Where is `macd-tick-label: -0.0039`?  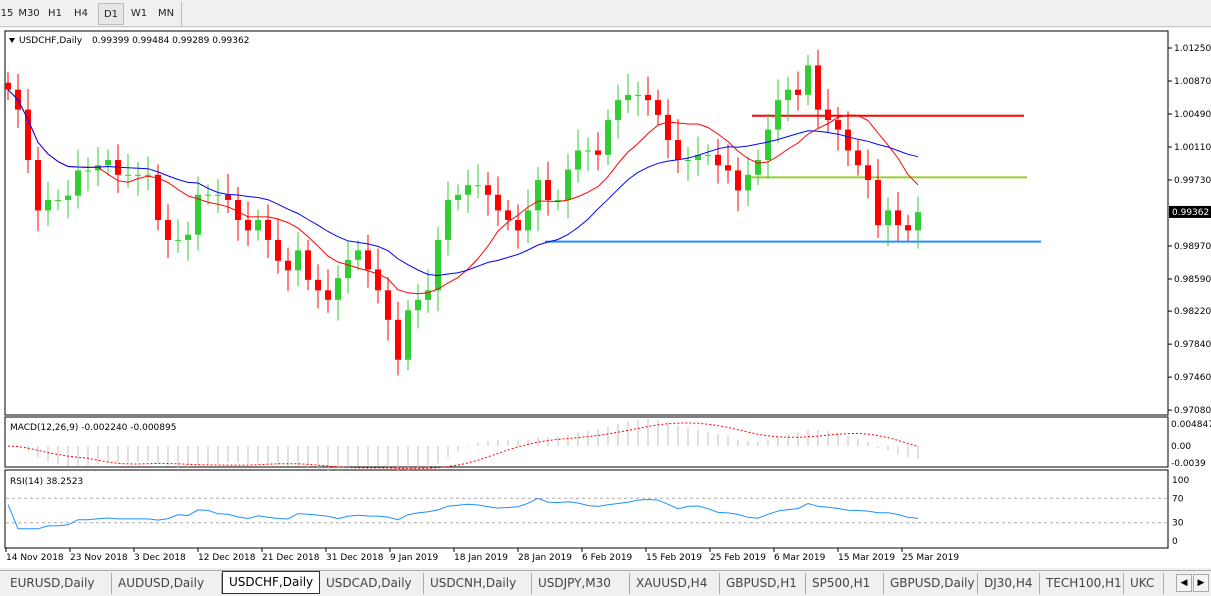
macd-tick-label: -0.0039 is located at coordinates (1188, 464).